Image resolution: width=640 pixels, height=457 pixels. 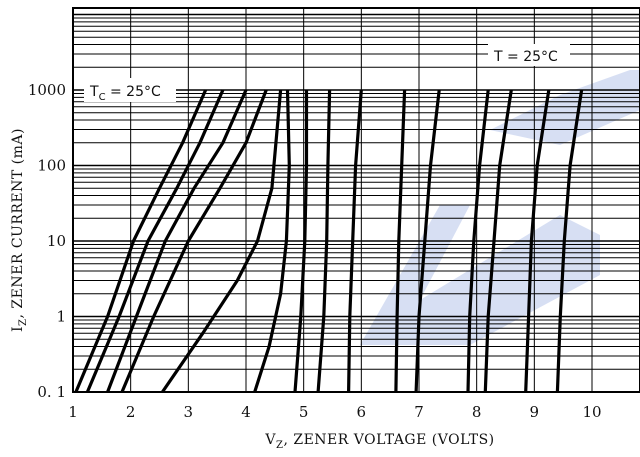 What do you see at coordinates (535, 412) in the screenshot?
I see `x-tick-label: 9` at bounding box center [535, 412].